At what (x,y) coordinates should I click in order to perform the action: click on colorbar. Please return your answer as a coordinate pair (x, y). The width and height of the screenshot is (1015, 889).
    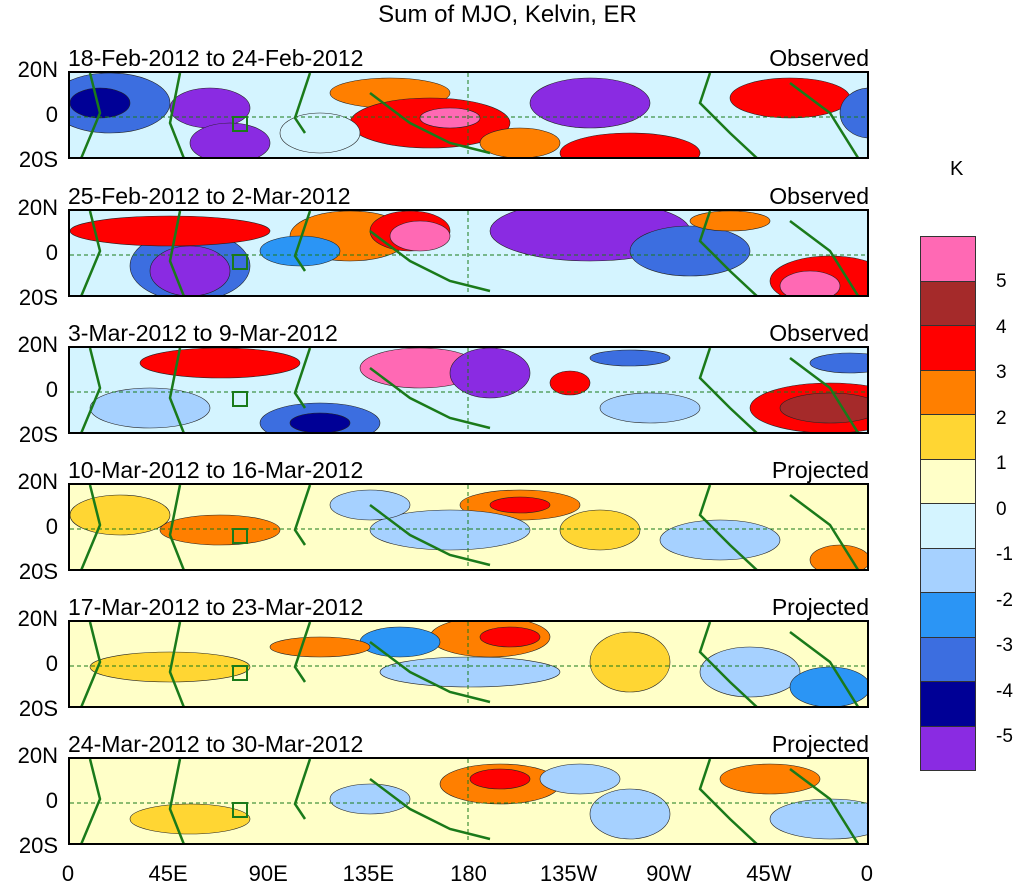
    Looking at the image, I should click on (948, 503).